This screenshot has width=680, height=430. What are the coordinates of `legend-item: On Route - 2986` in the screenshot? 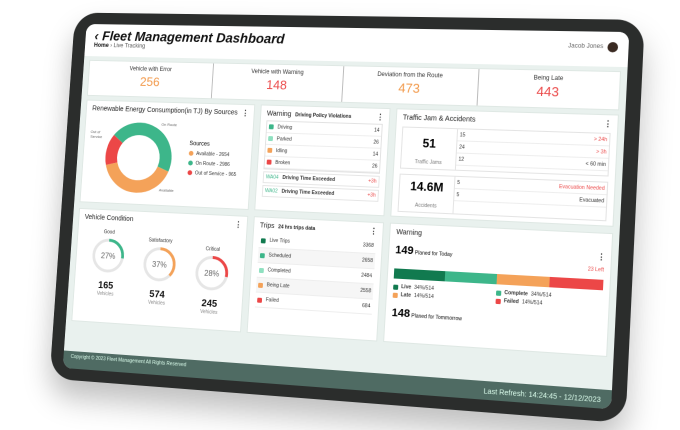 It's located at (212, 164).